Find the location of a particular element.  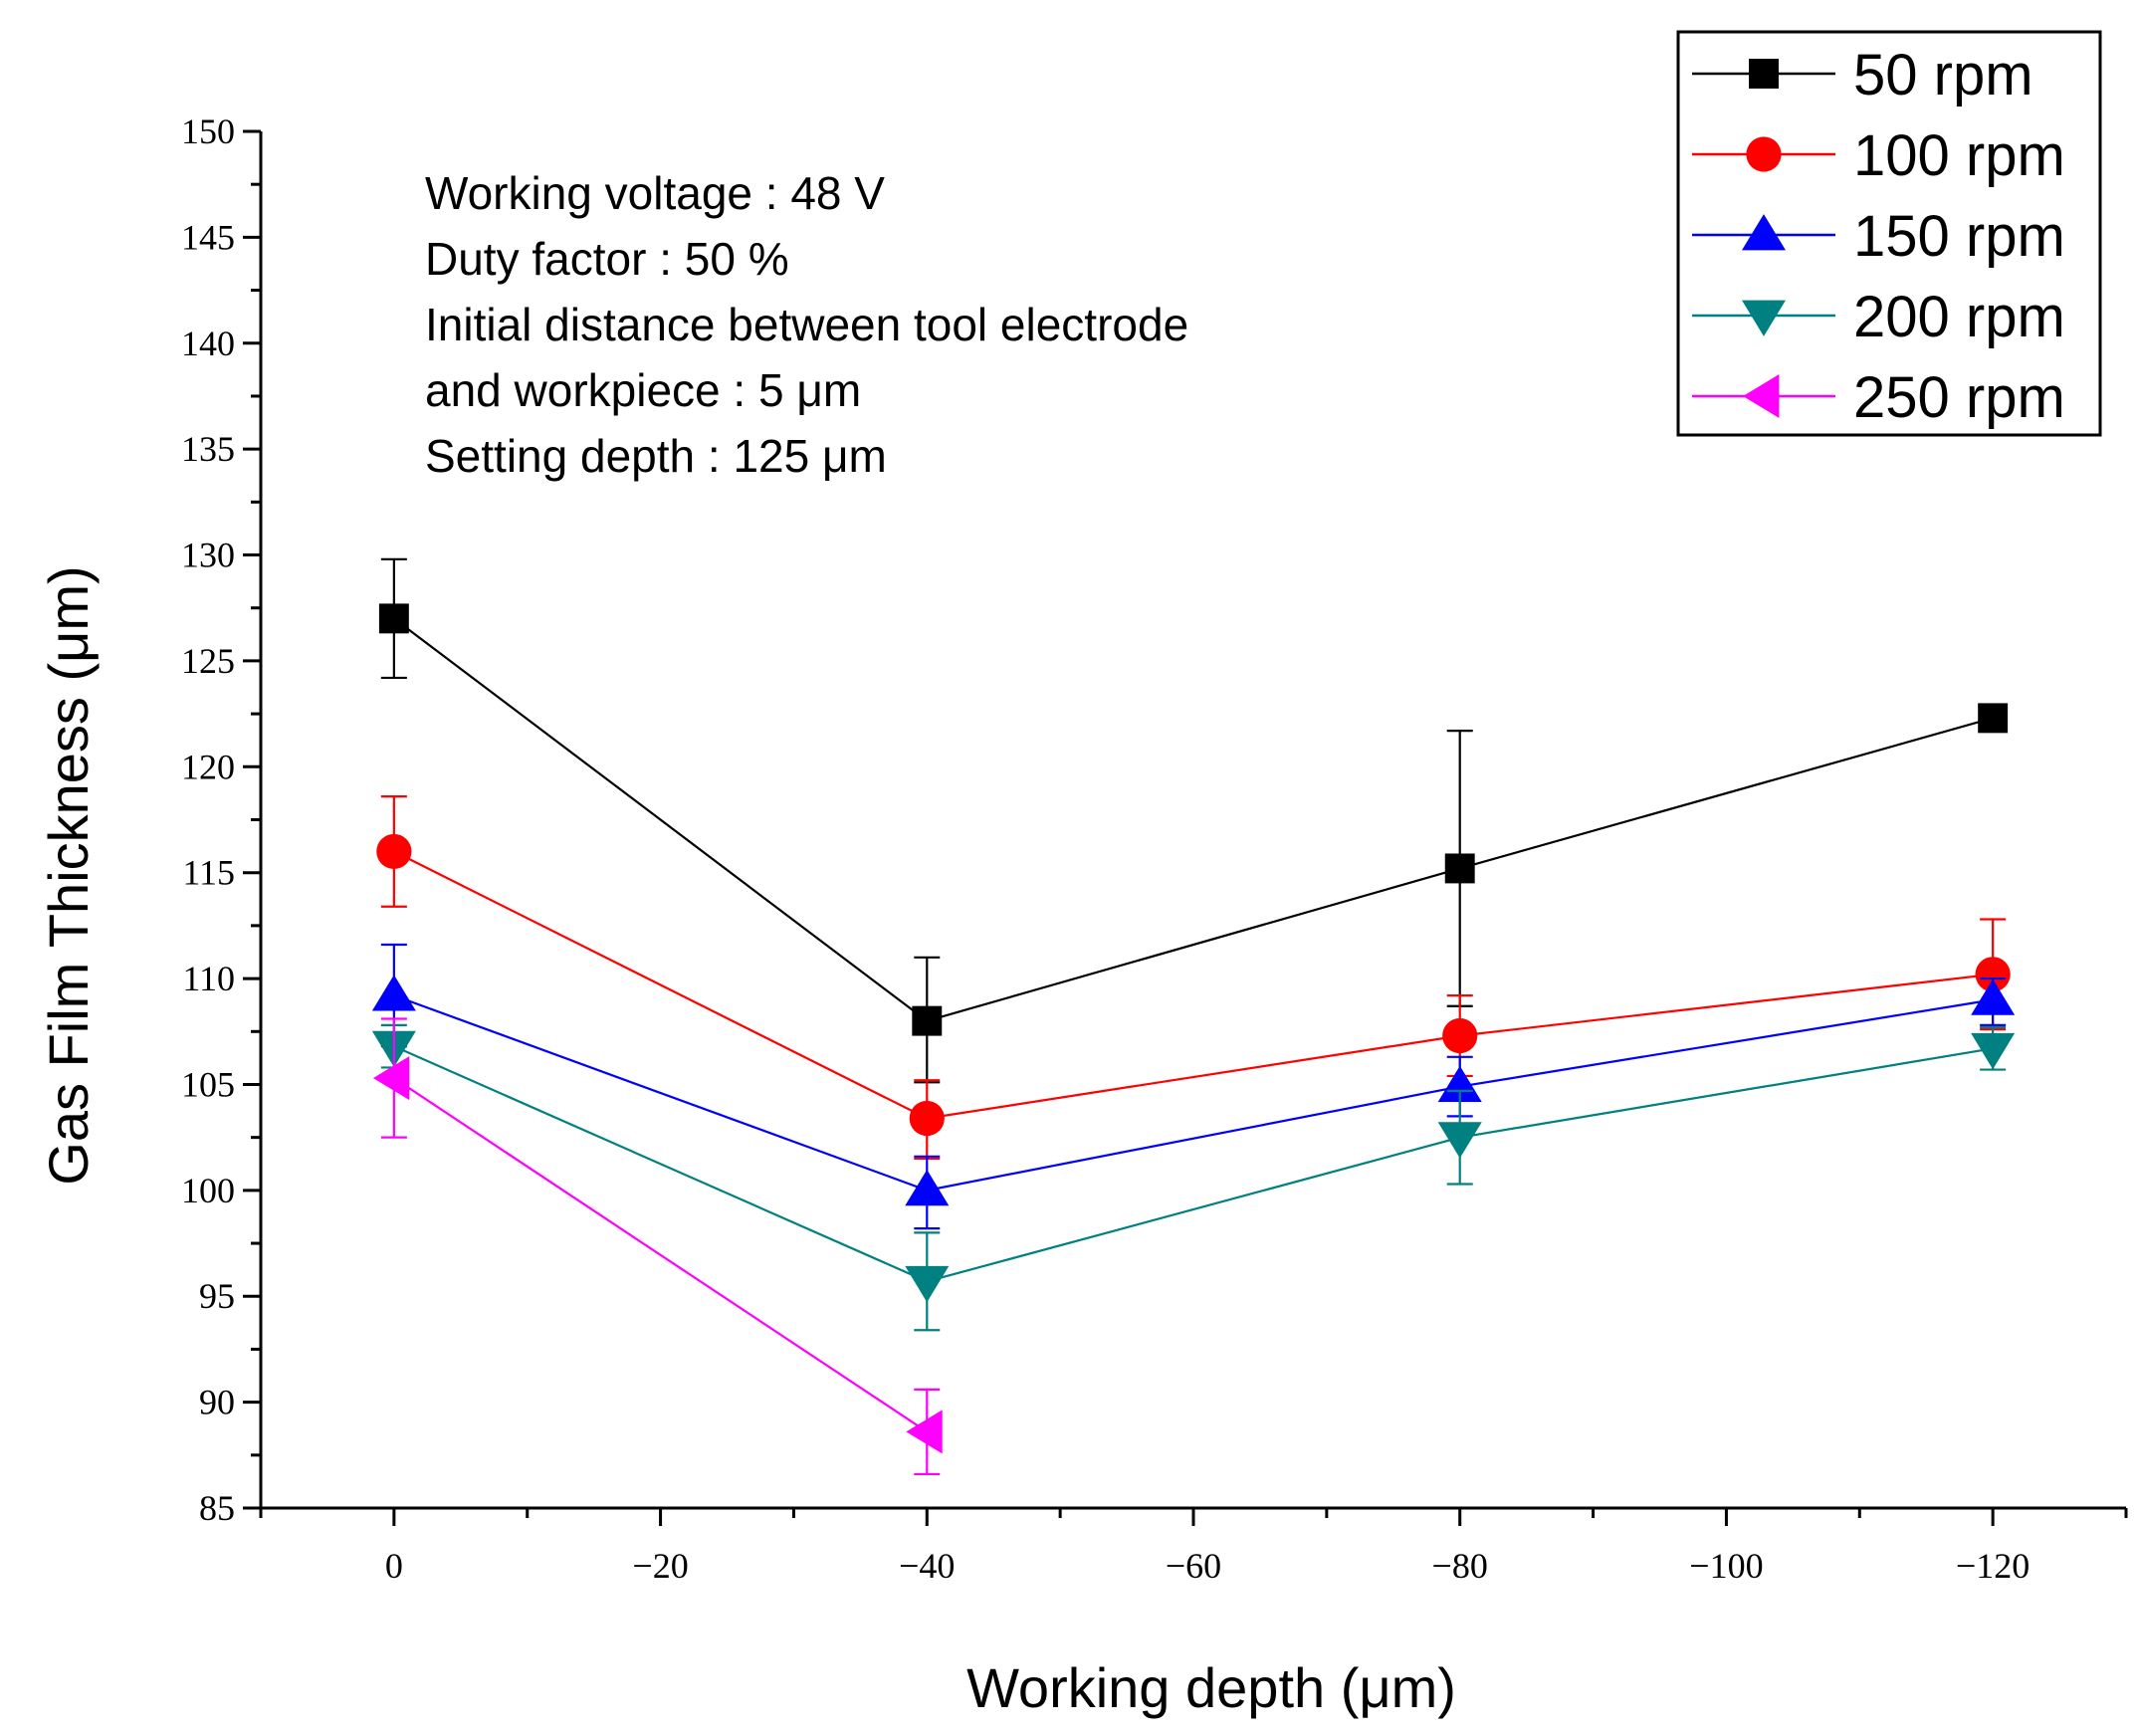

y-tick-label: 150 is located at coordinates (208, 131).